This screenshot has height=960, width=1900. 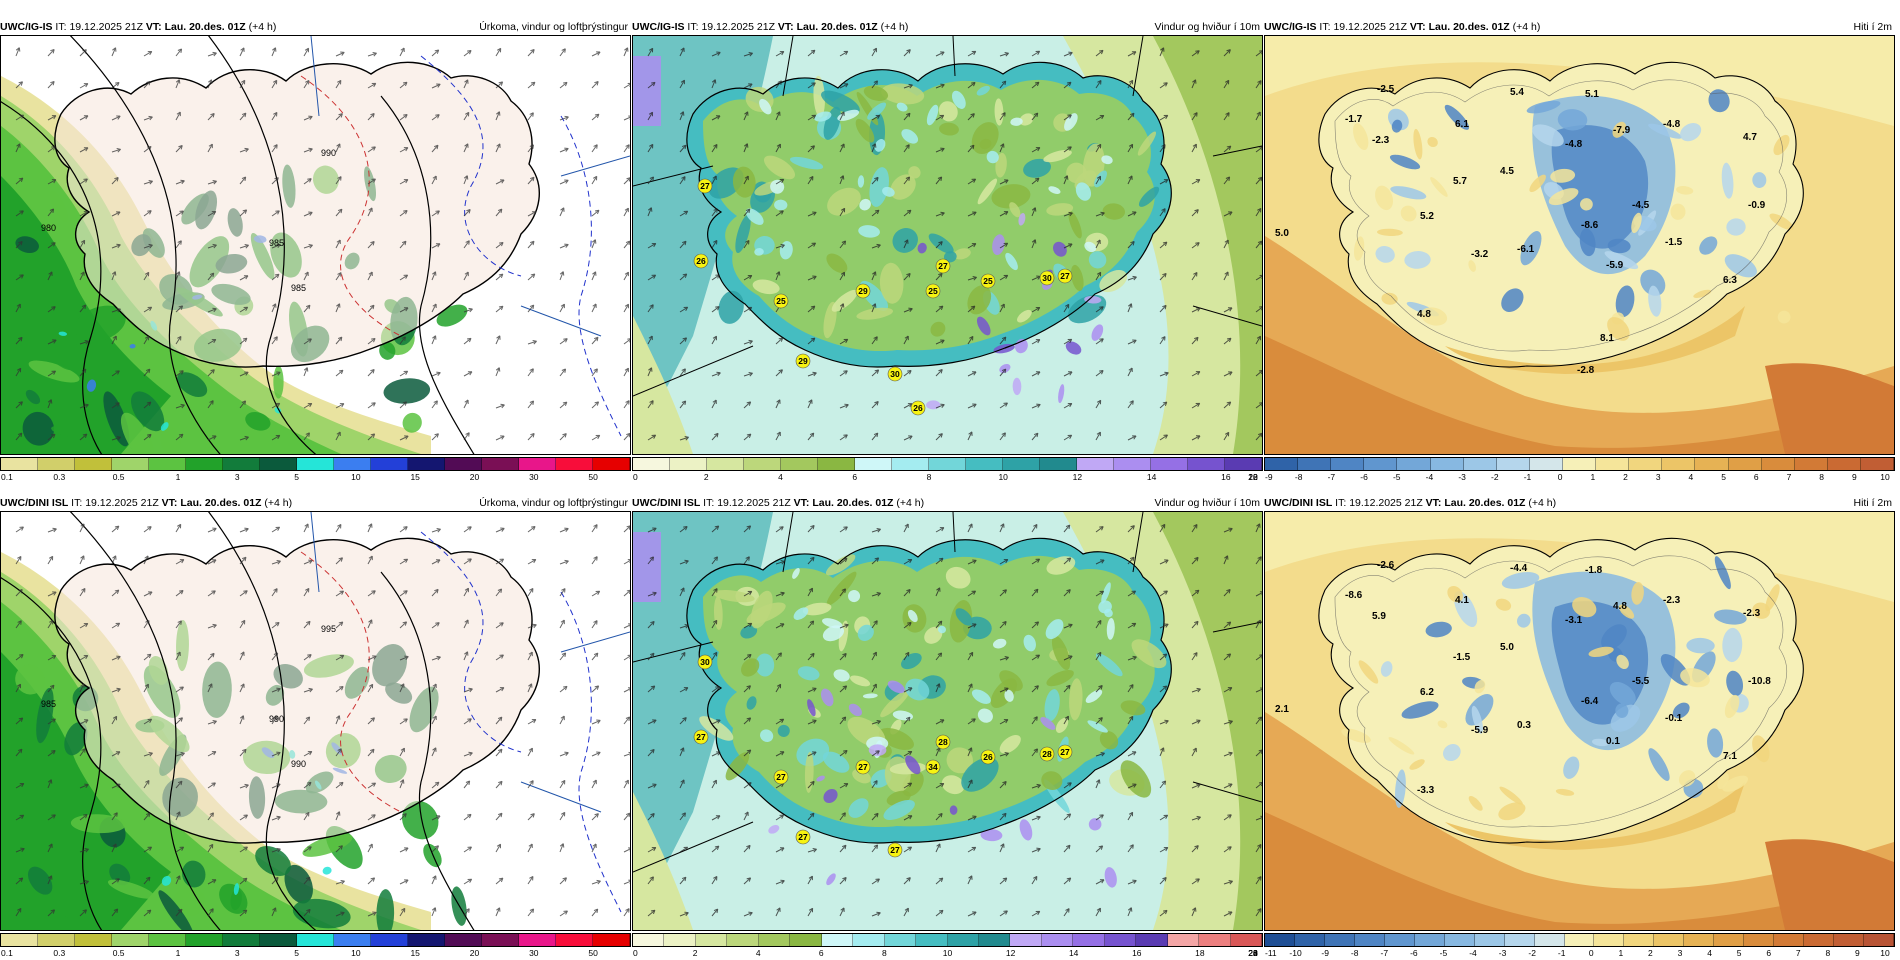 I want to click on colorbar-tick-label: -5, so click(x=1397, y=477).